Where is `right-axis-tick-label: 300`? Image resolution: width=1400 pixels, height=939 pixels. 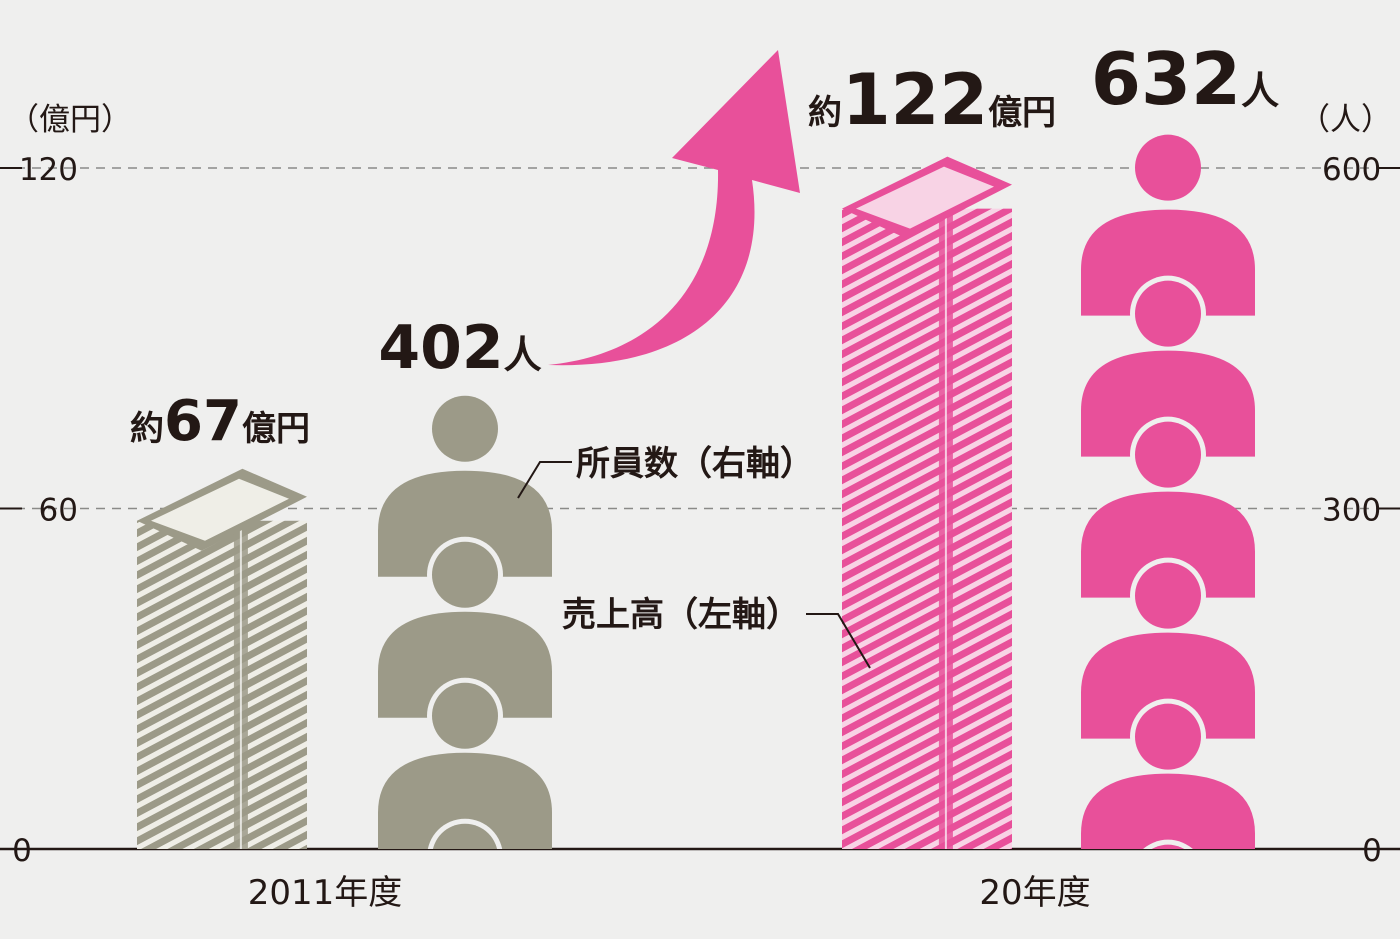 right-axis-tick-label: 300 is located at coordinates (1351, 511).